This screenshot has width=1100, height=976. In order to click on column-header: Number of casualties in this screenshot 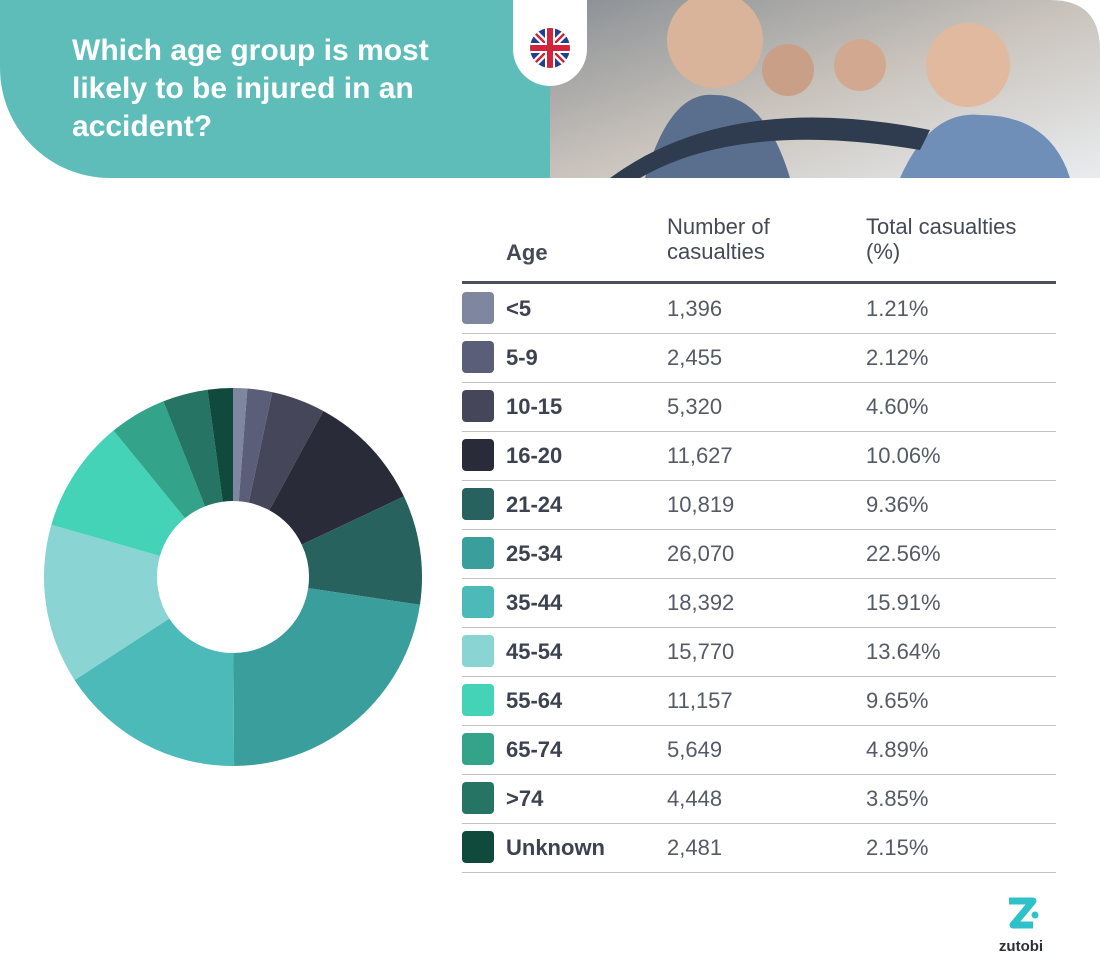, I will do `click(718, 239)`.